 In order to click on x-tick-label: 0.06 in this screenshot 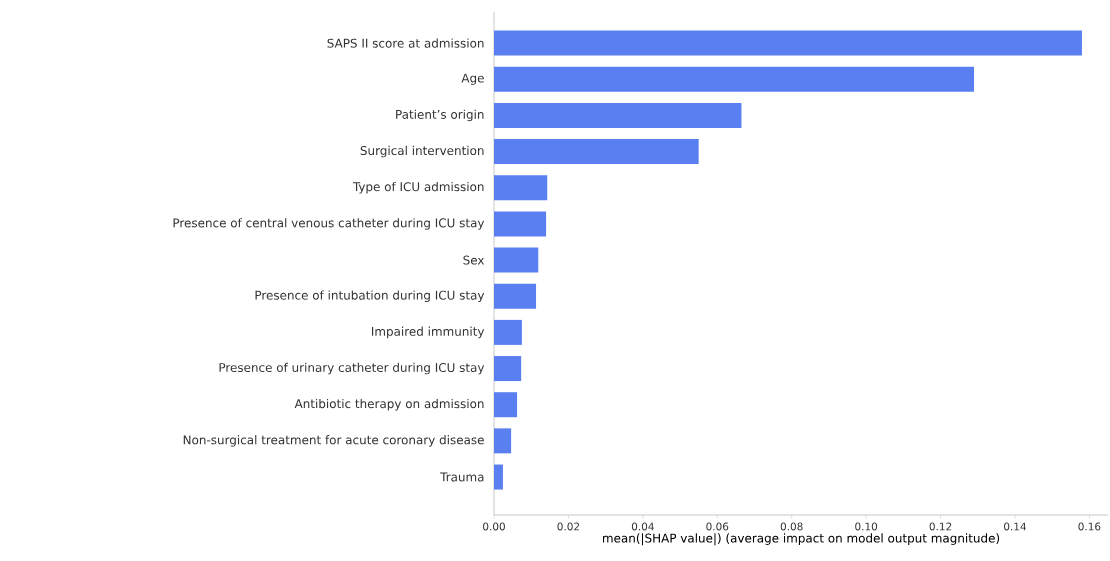, I will do `click(717, 526)`.